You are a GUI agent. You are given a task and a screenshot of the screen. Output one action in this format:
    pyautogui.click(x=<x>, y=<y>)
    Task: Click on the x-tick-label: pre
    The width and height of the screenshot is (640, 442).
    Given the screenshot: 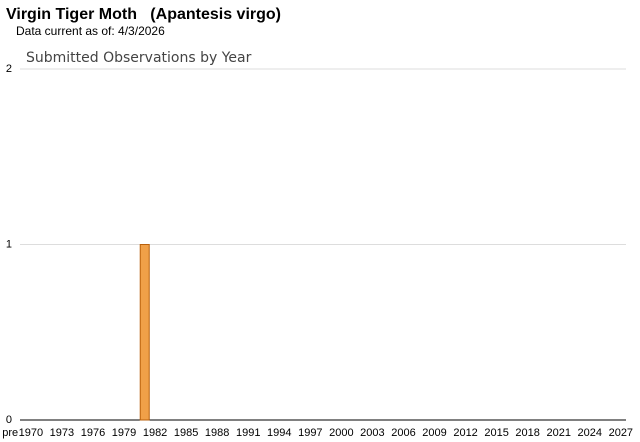 What is the action you would take?
    pyautogui.click(x=10, y=433)
    